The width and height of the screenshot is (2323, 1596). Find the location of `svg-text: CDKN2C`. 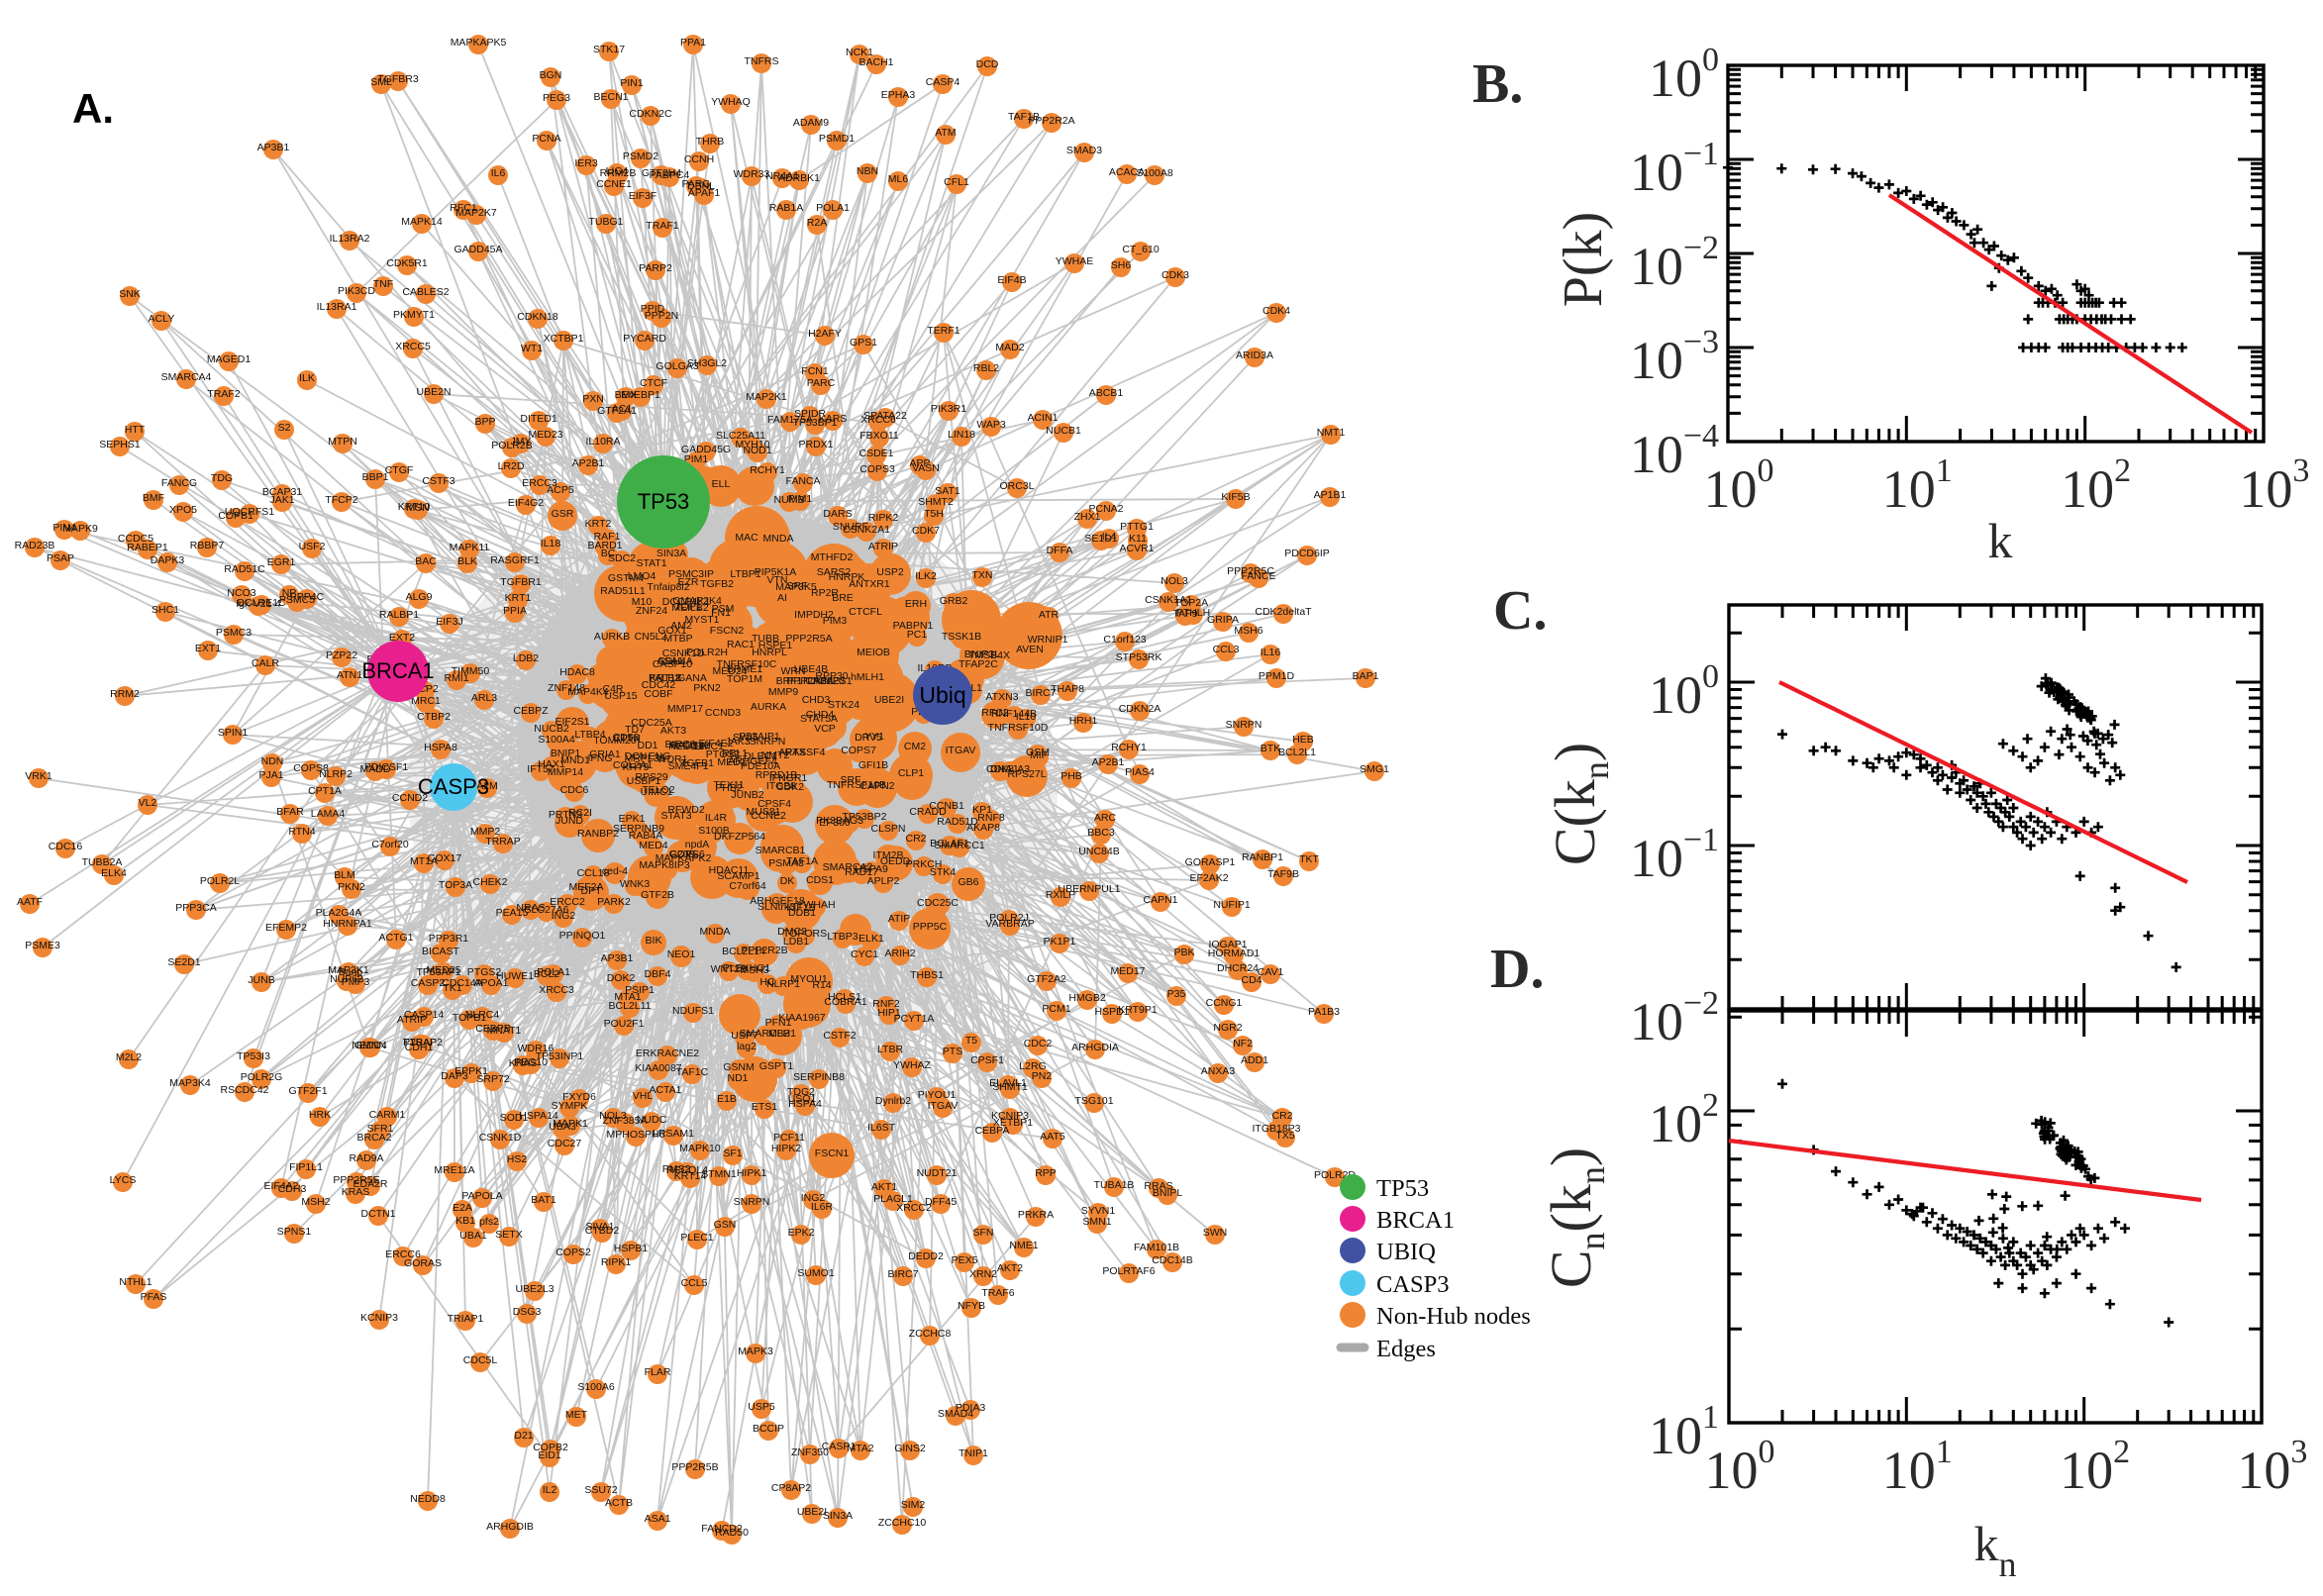

svg-text: CDKN2C is located at coordinates (650, 114).